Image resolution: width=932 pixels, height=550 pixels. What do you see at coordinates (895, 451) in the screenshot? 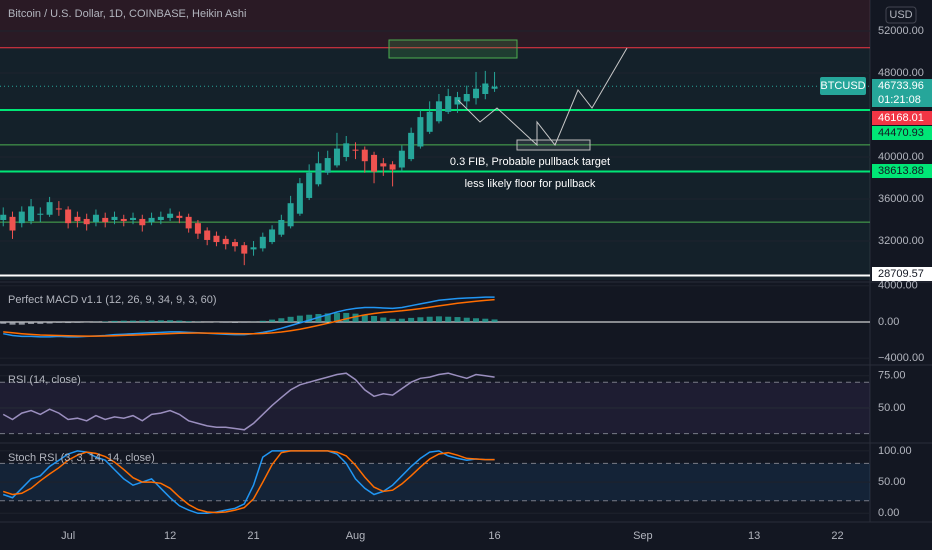
I see `y-tick-label: 100.00` at bounding box center [895, 451].